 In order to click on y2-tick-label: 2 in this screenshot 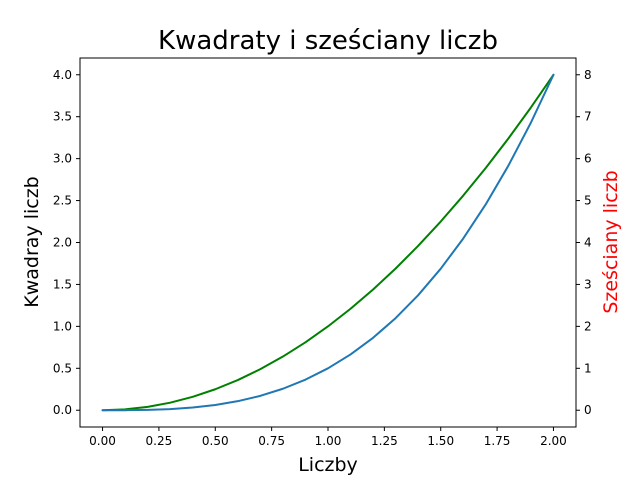, I will do `click(588, 326)`.